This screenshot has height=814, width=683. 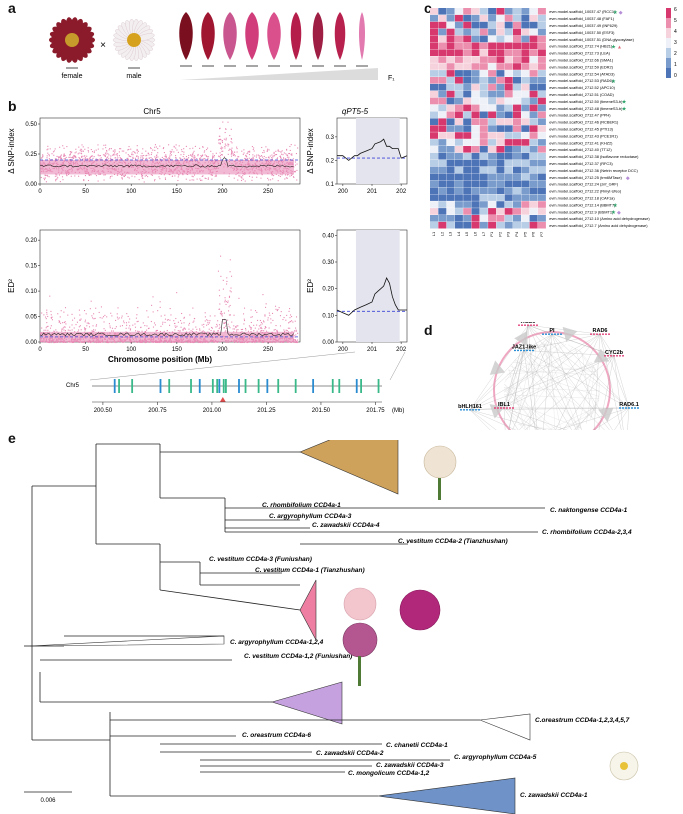 I want to click on legend-swatch, so click(x=668, y=53).